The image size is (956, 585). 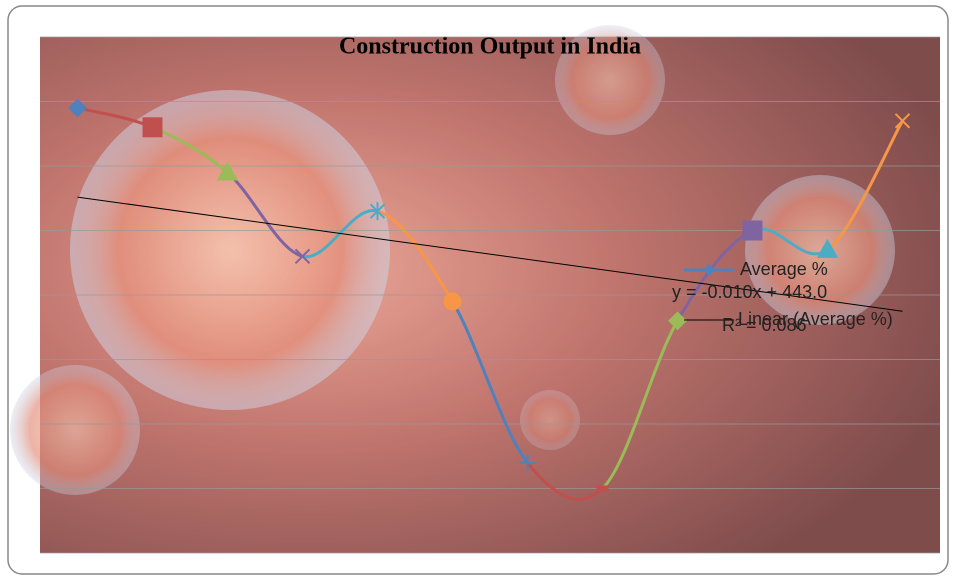 I want to click on legend-label: Average %, so click(x=784, y=269).